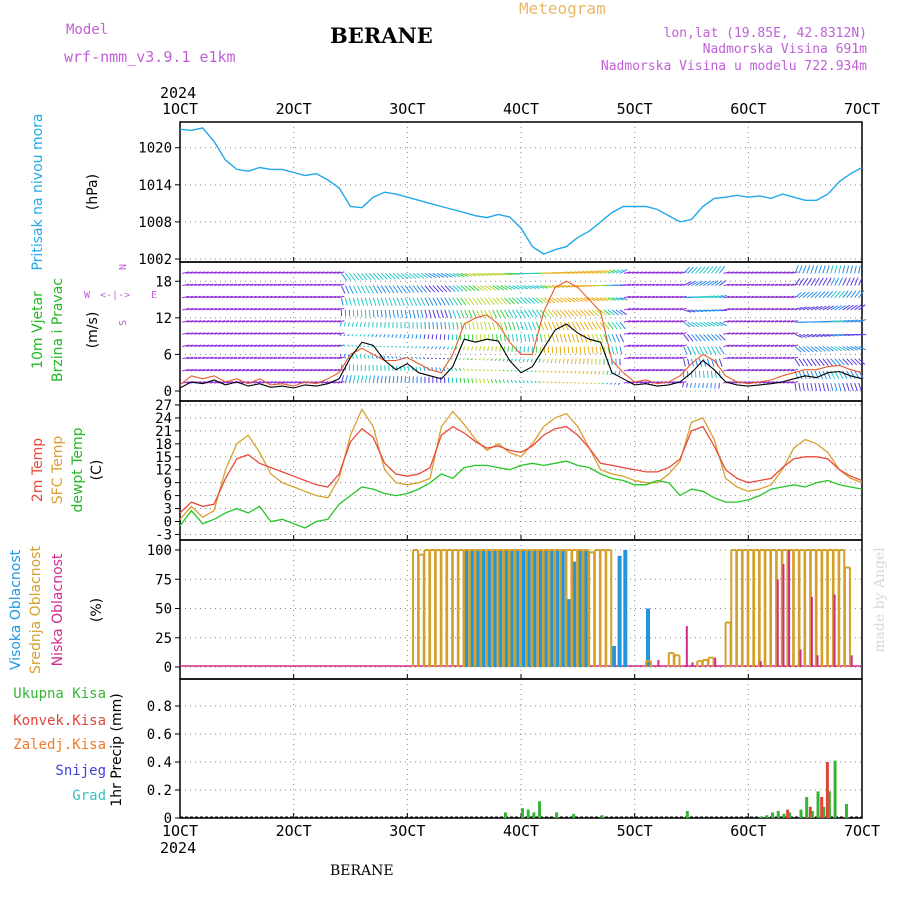 The height and width of the screenshot is (904, 900). Describe the element at coordinates (117, 749) in the screenshot. I see `precip-unit-label: 1hr Precip (mm)` at that location.